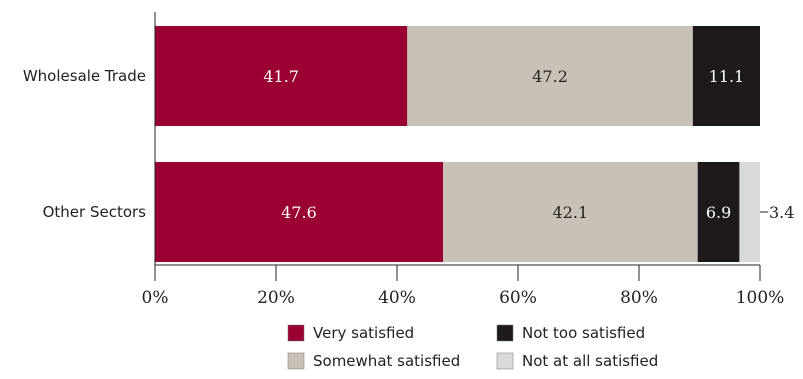  I want to click on legend-label: Not at all satisfied, so click(590, 361).